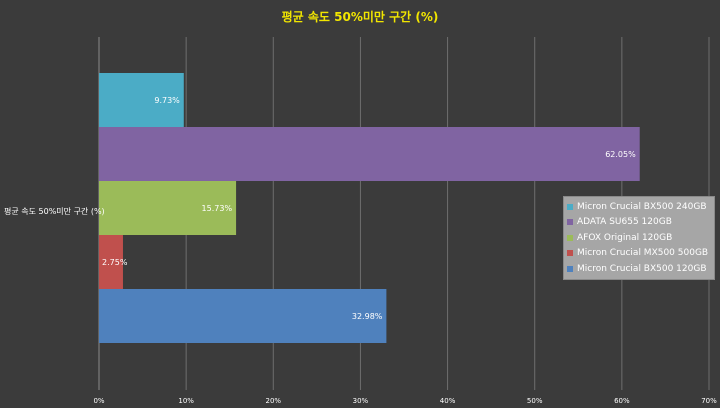 The image size is (720, 408). Describe the element at coordinates (98, 401) in the screenshot. I see `x-tick-label: 0%` at that location.